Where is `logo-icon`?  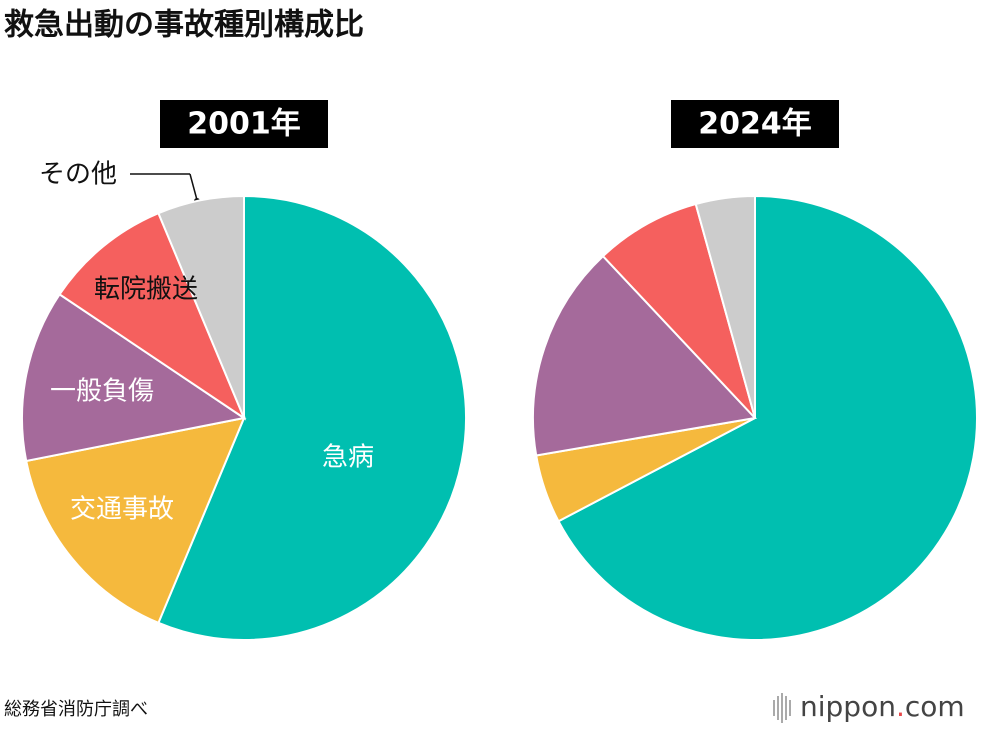 logo-icon is located at coordinates (782, 708).